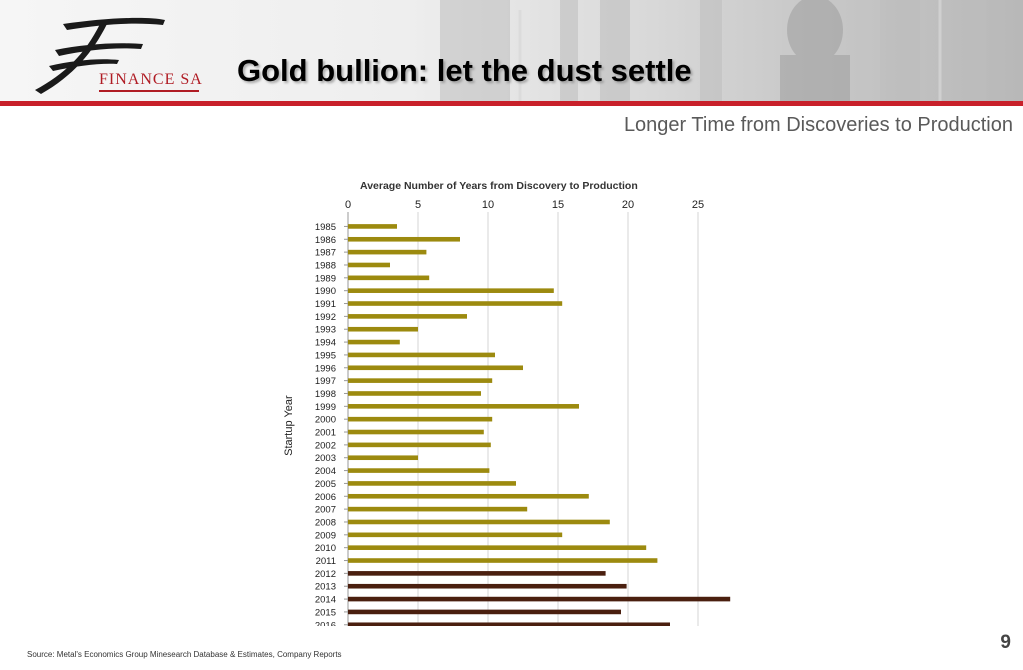 The width and height of the screenshot is (1023, 670). Describe the element at coordinates (325, 445) in the screenshot. I see `y-tick-label: 2002` at that location.